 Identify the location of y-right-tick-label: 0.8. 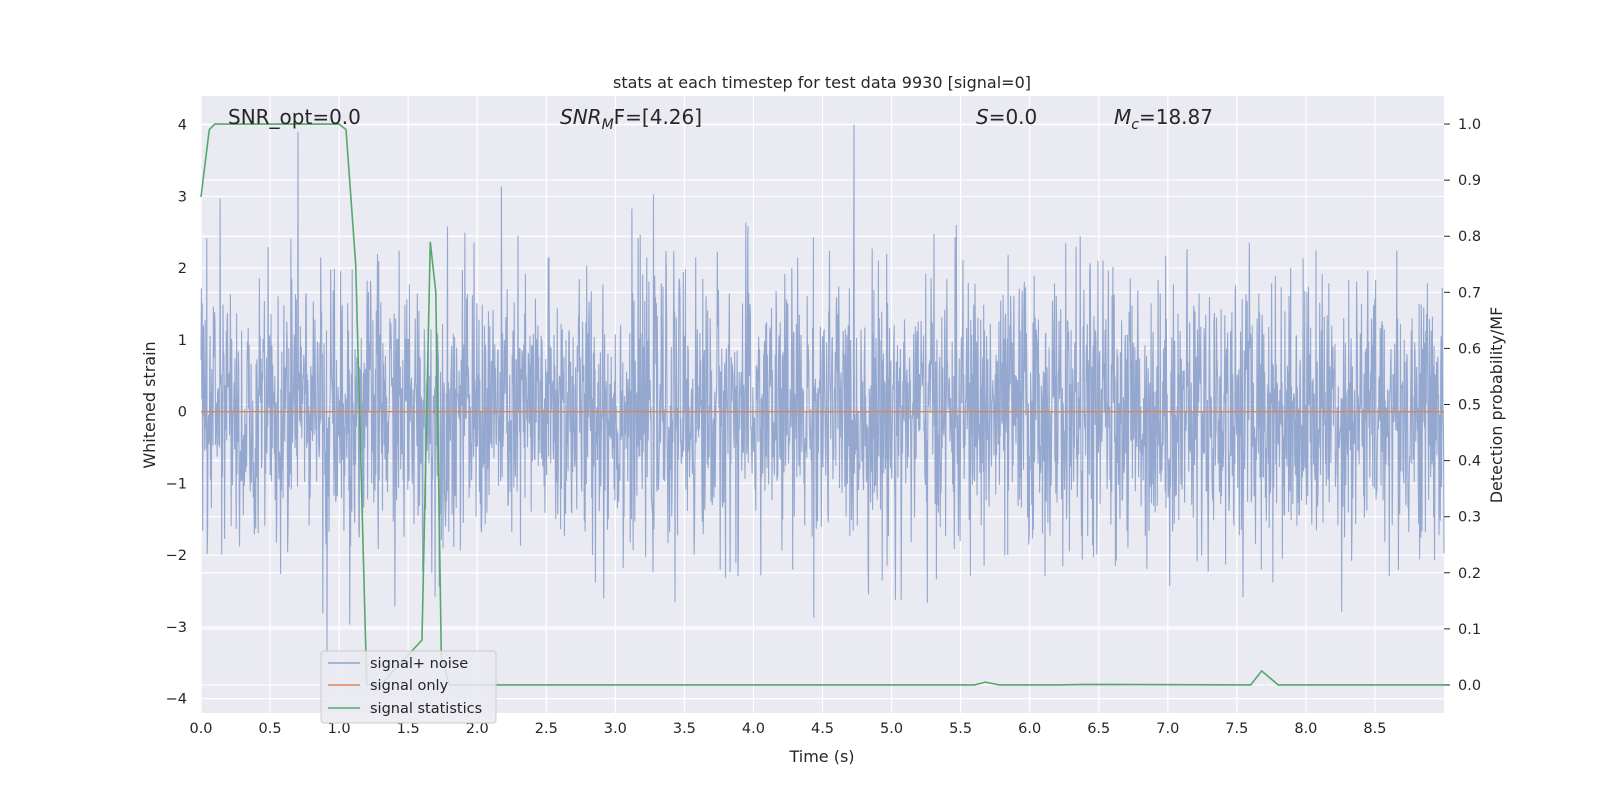
(1469, 237).